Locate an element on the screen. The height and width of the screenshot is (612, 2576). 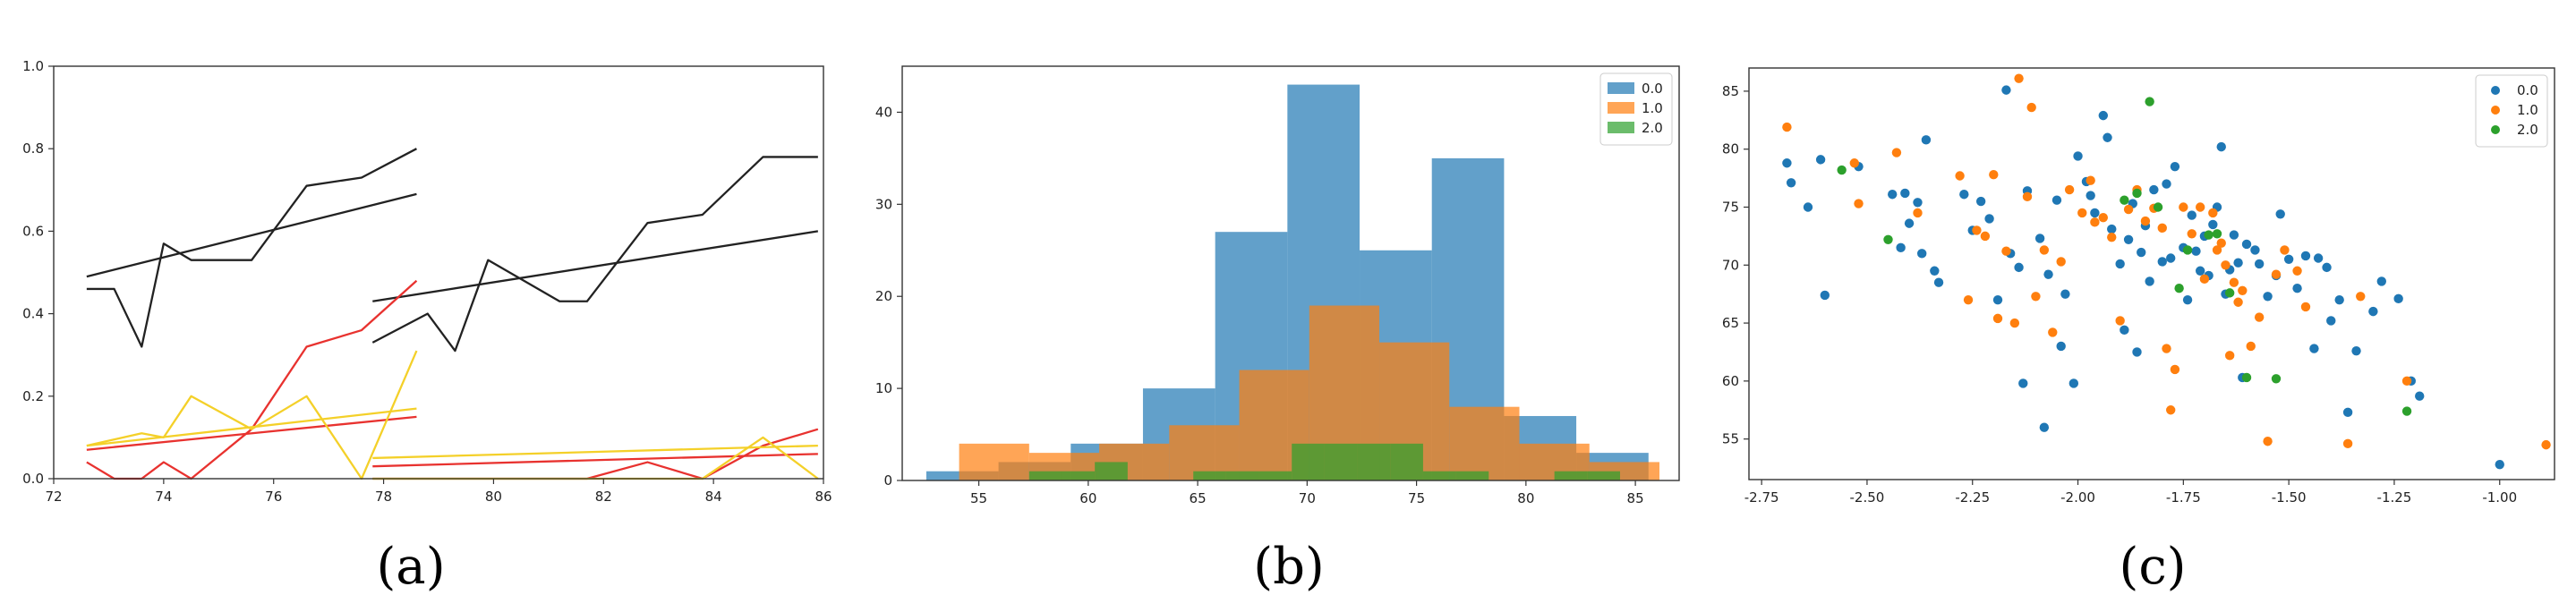
x-axis: 72 74 76 78 80 82 84 86 is located at coordinates (438, 492).